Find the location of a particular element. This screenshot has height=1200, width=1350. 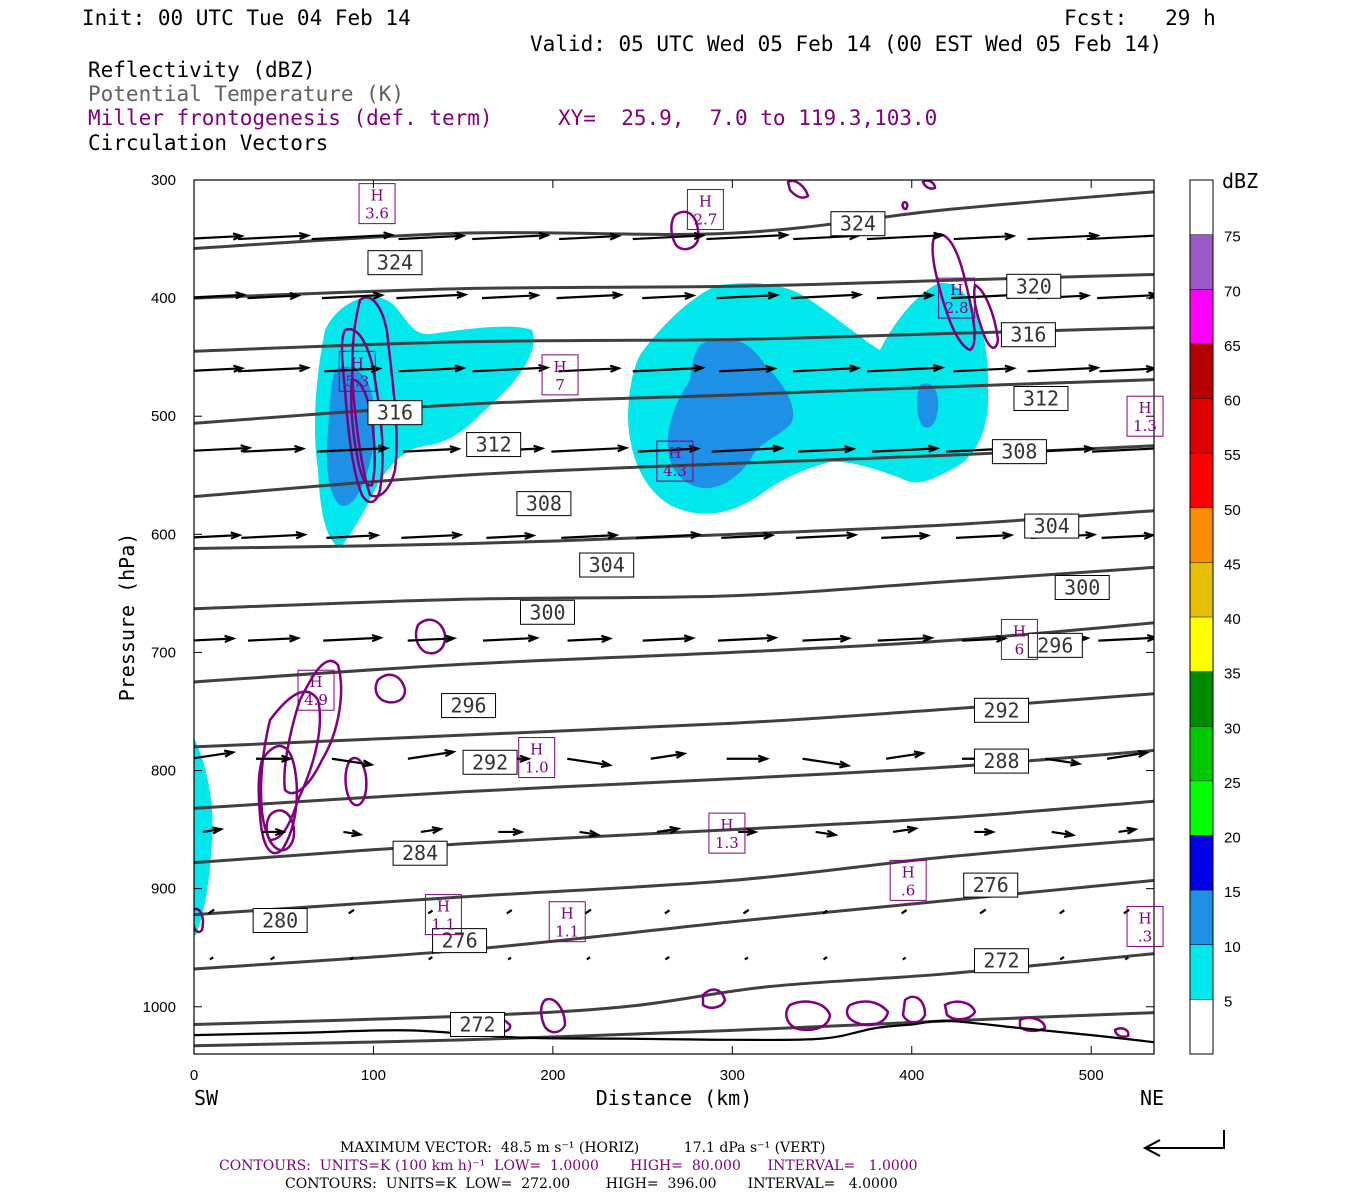

theta-label-text: 296 is located at coordinates (1055, 645).